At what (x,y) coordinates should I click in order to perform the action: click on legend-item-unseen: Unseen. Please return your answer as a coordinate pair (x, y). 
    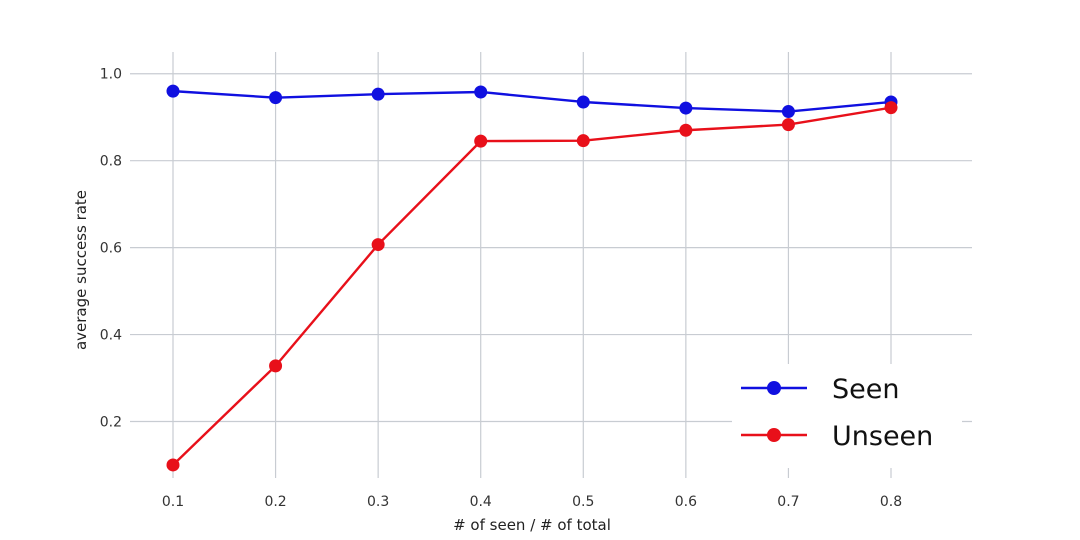
    Looking at the image, I should click on (837, 436).